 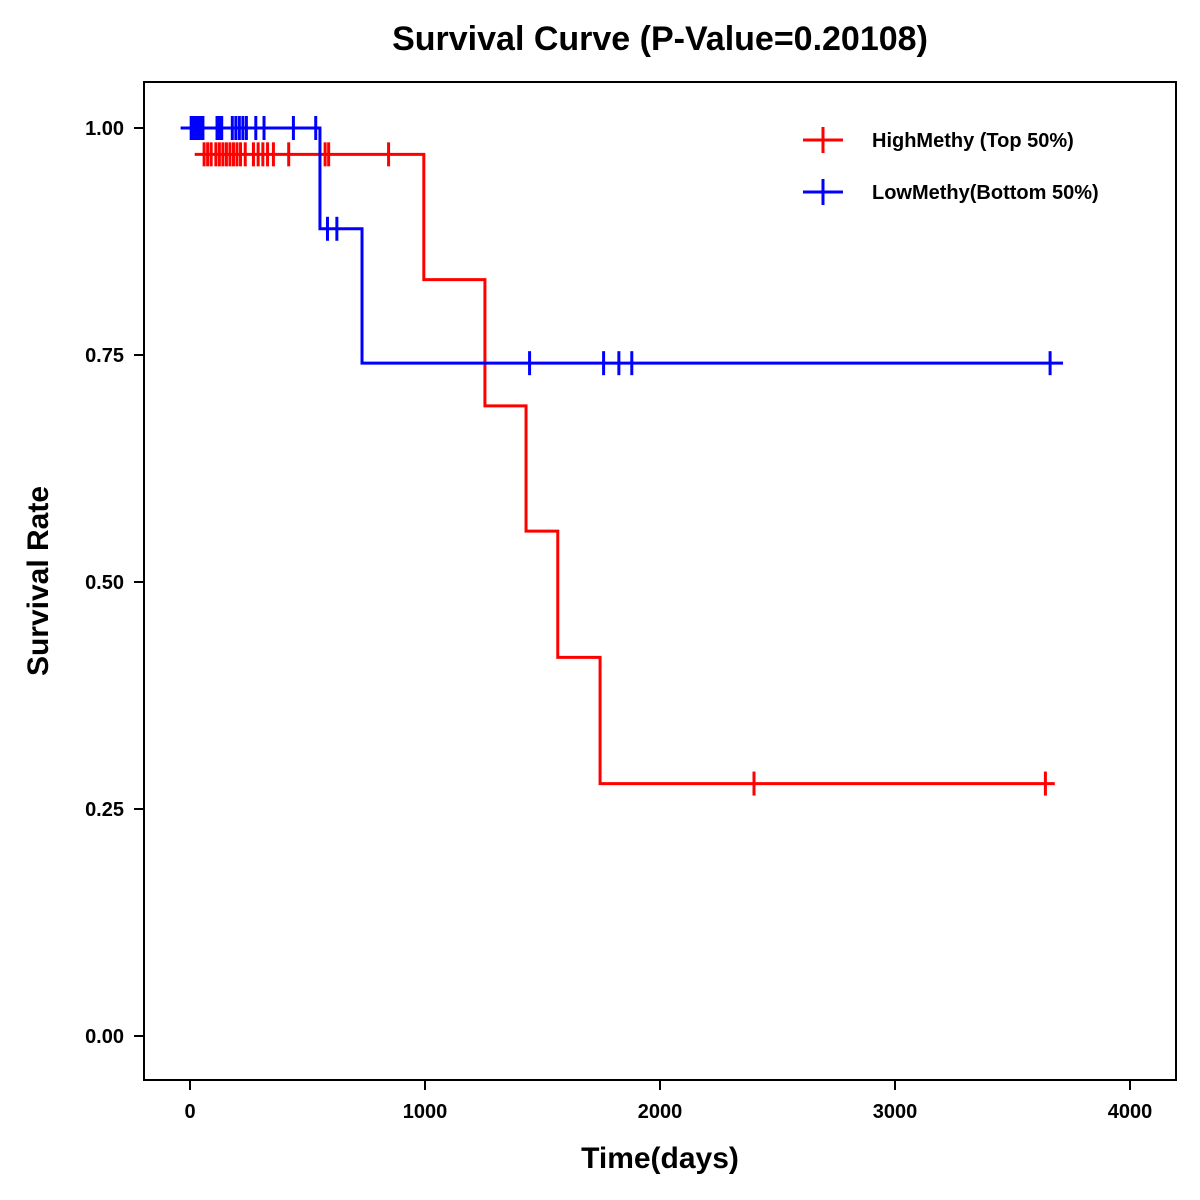 What do you see at coordinates (660, 39) in the screenshot?
I see `chart-title: Survival Curve (P-Value=0.20108)` at bounding box center [660, 39].